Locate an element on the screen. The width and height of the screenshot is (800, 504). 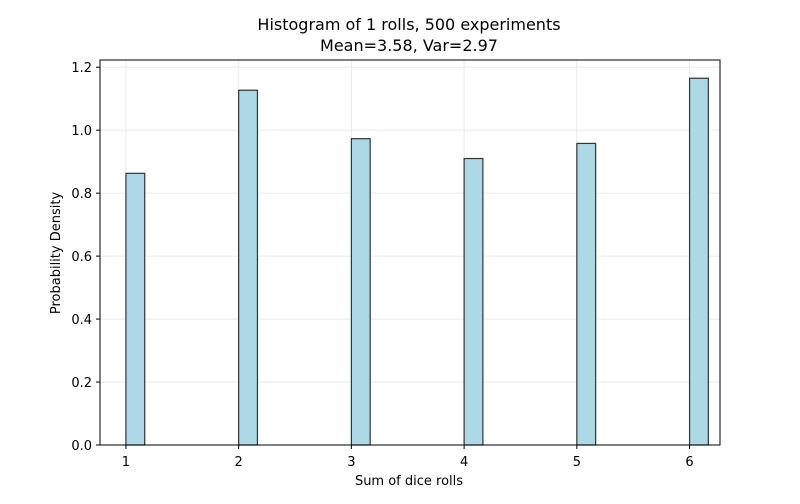
chart-title: Histogram of 1 rolls, 500 experiments is located at coordinates (408, 24).